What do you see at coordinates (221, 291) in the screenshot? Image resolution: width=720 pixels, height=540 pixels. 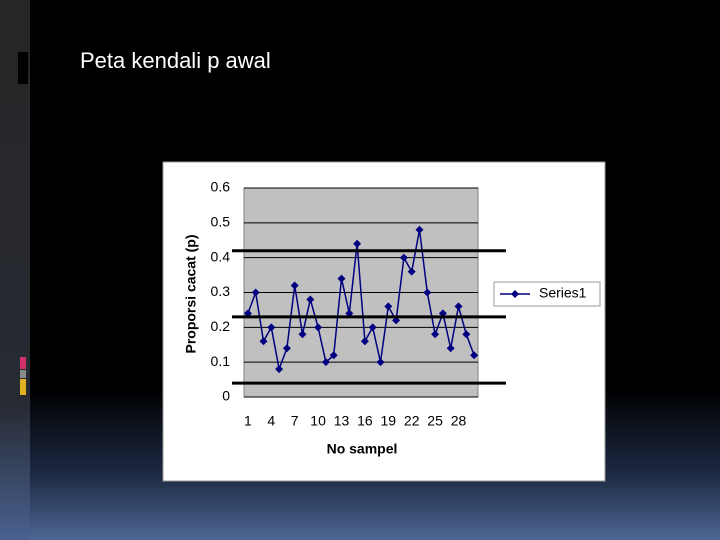 I see `y-tick-label: 0.3` at bounding box center [221, 291].